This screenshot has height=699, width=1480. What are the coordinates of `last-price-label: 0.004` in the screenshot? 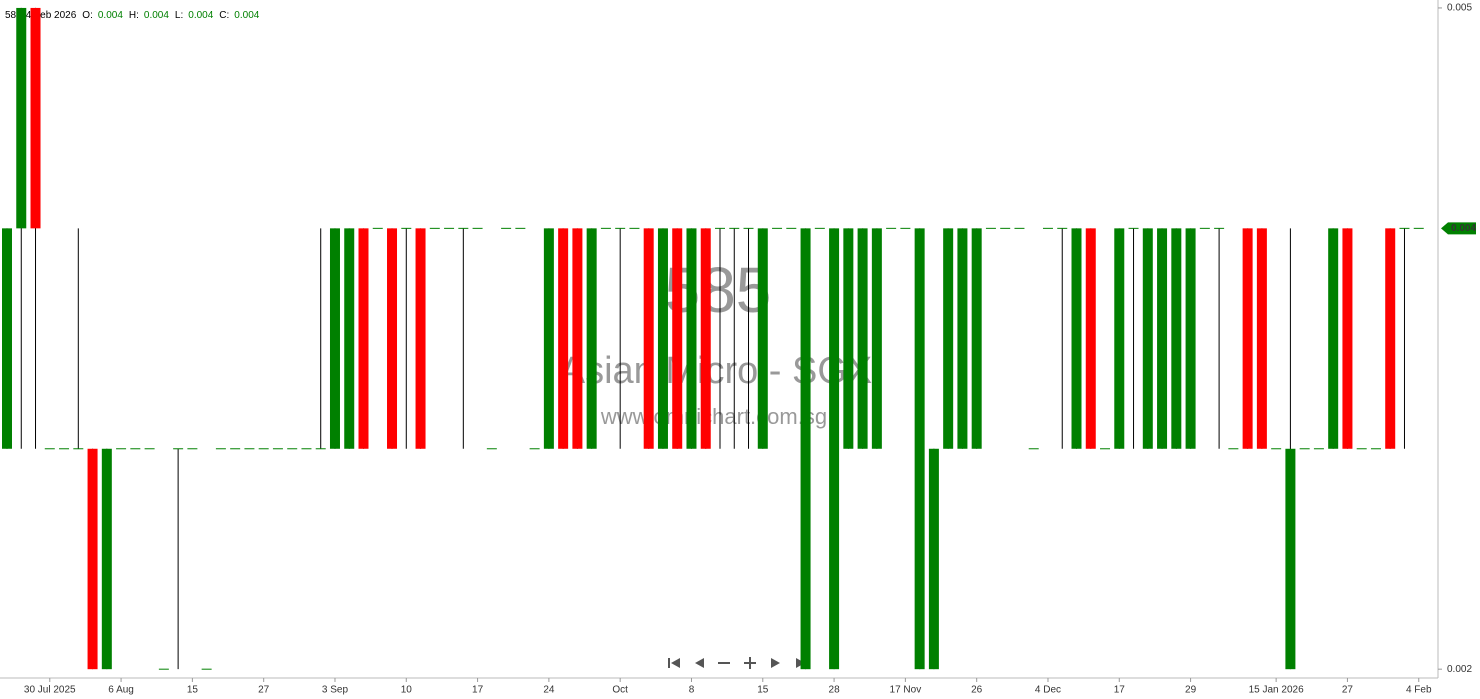 It's located at (1463, 228).